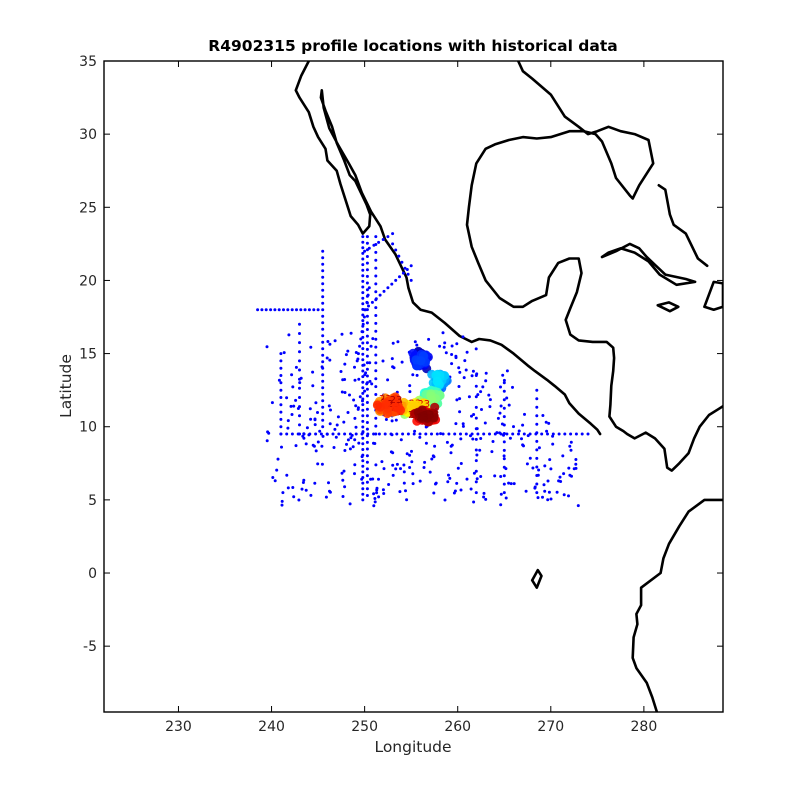  Describe the element at coordinates (178, 727) in the screenshot. I see `x-tick-label: 230` at that location.